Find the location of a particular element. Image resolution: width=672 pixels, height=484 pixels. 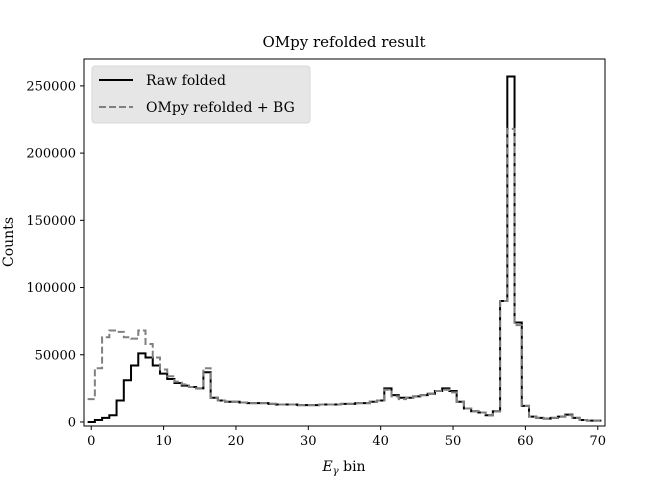

legend-label-ompy-refolded: OMpy refolded + BG is located at coordinates (220, 108).